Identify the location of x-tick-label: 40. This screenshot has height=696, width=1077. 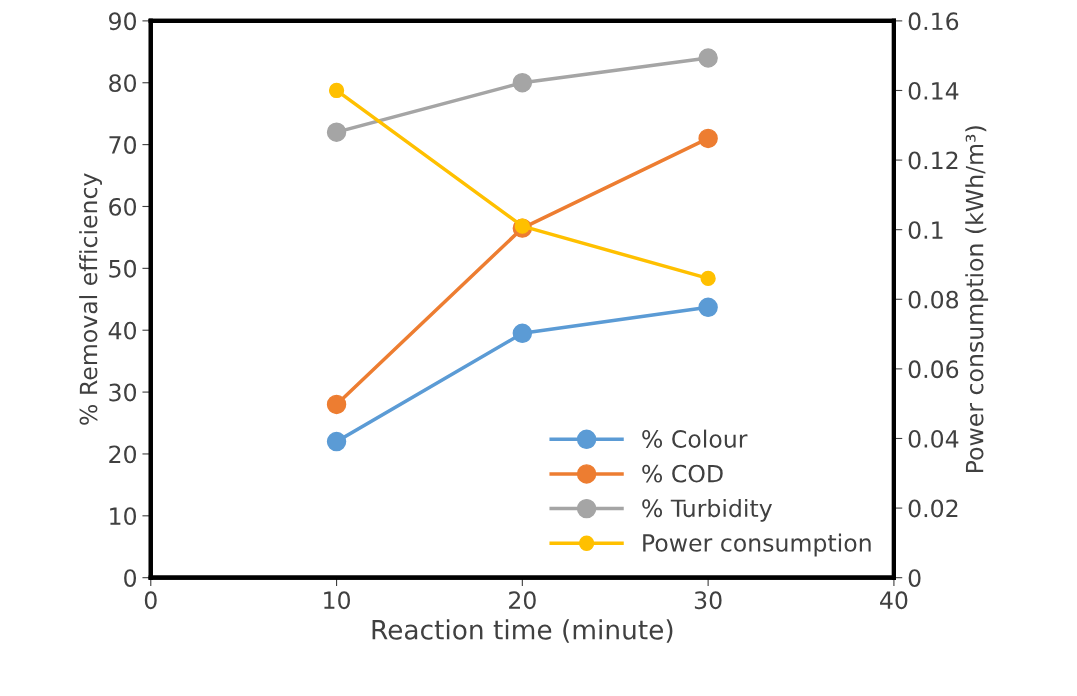
(894, 600).